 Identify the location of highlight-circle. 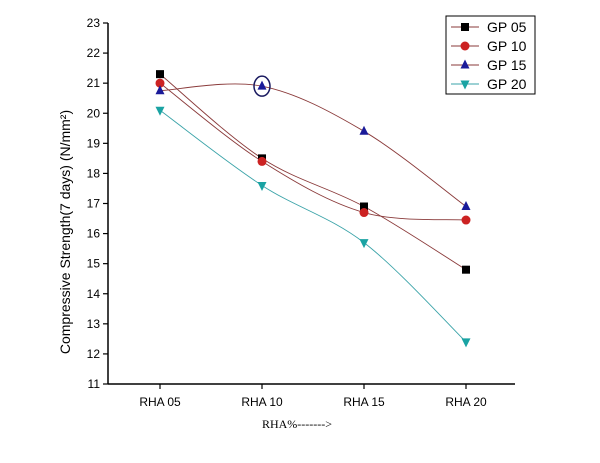
(262, 86).